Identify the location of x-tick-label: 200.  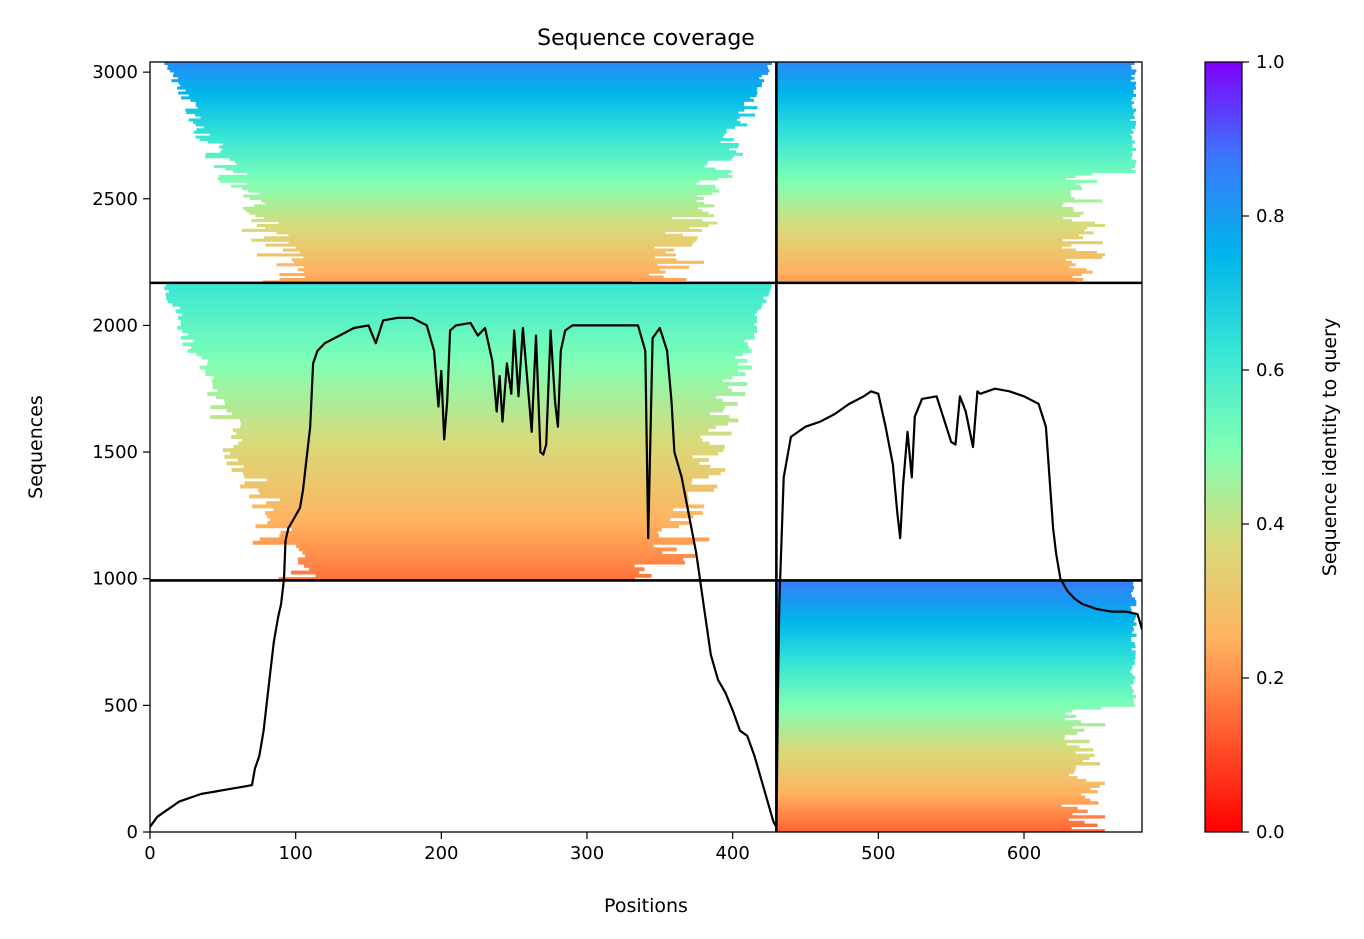
(441, 853).